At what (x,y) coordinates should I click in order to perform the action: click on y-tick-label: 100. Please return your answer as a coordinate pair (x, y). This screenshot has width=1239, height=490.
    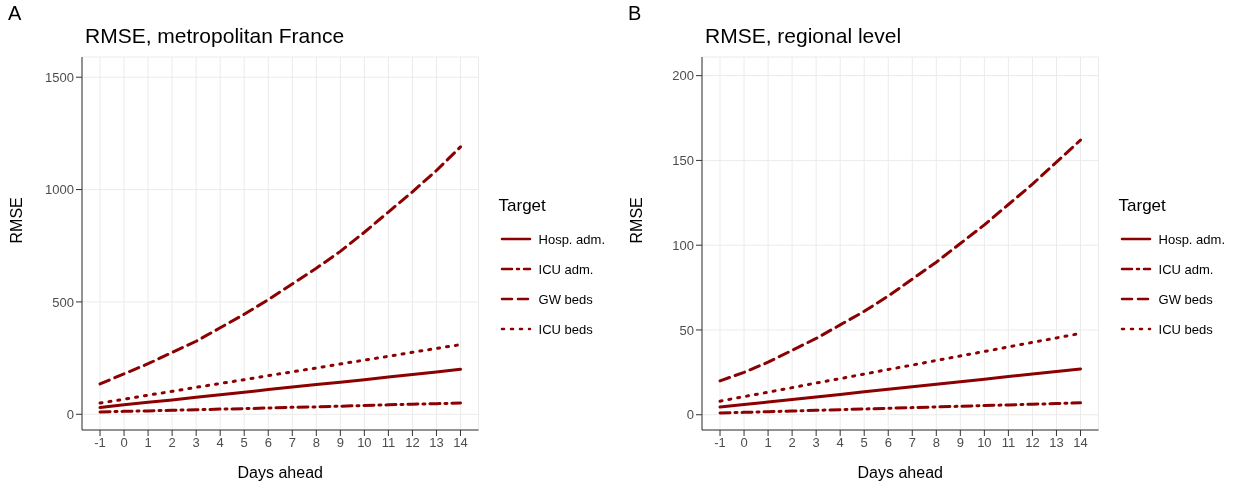
    Looking at the image, I should click on (683, 245).